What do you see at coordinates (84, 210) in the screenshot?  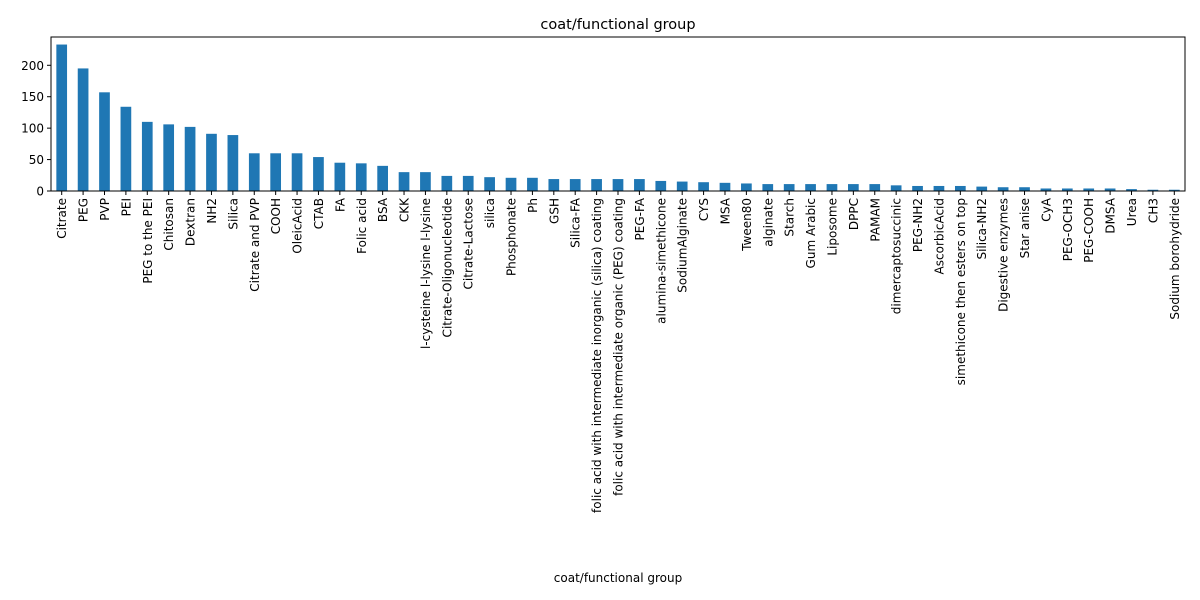 I see `x-tick-label: PEG` at bounding box center [84, 210].